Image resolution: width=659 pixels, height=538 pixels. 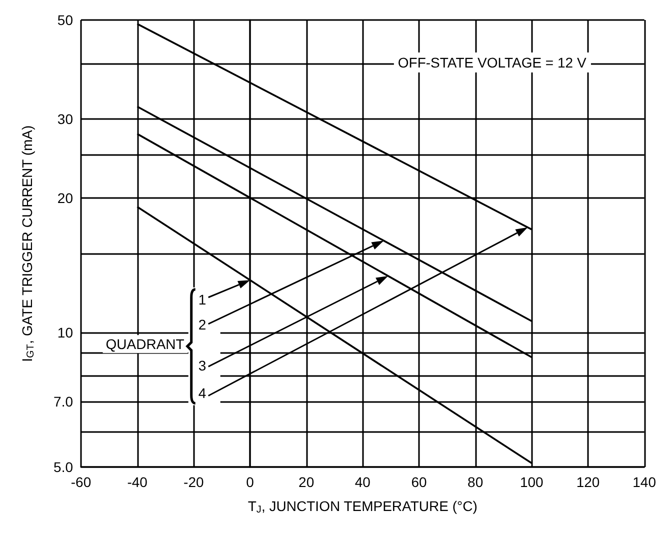 What do you see at coordinates (419, 482) in the screenshot?
I see `x-tick-label: 60` at bounding box center [419, 482].